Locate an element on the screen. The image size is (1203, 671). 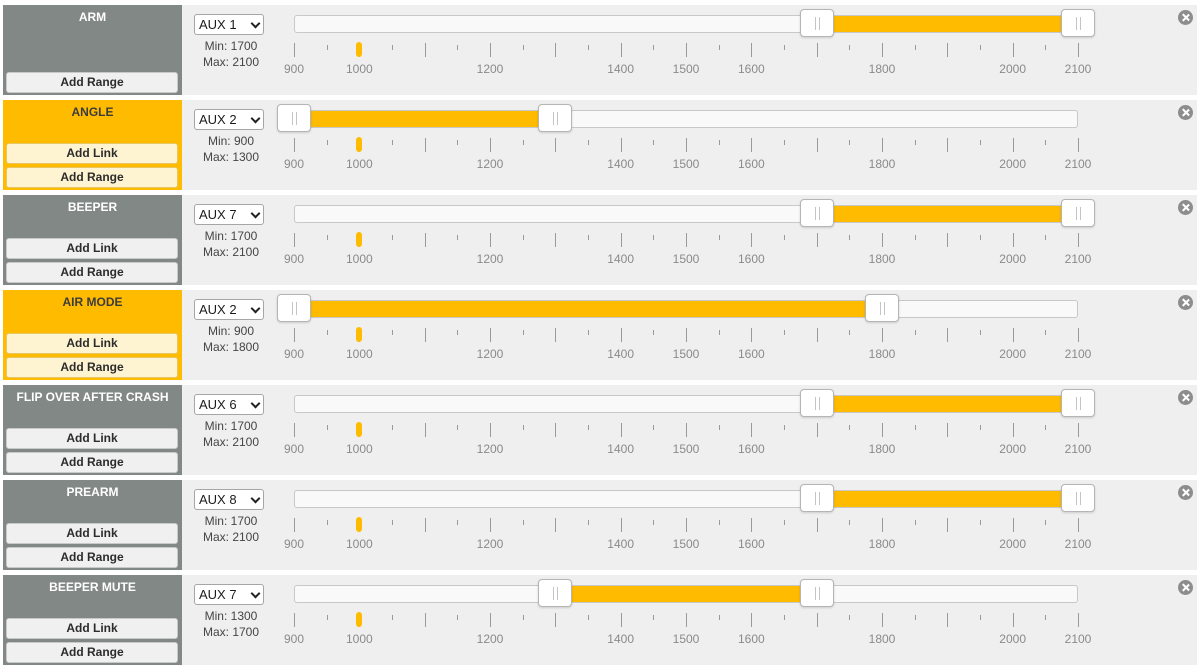
min-value: 1300 is located at coordinates (244, 616).